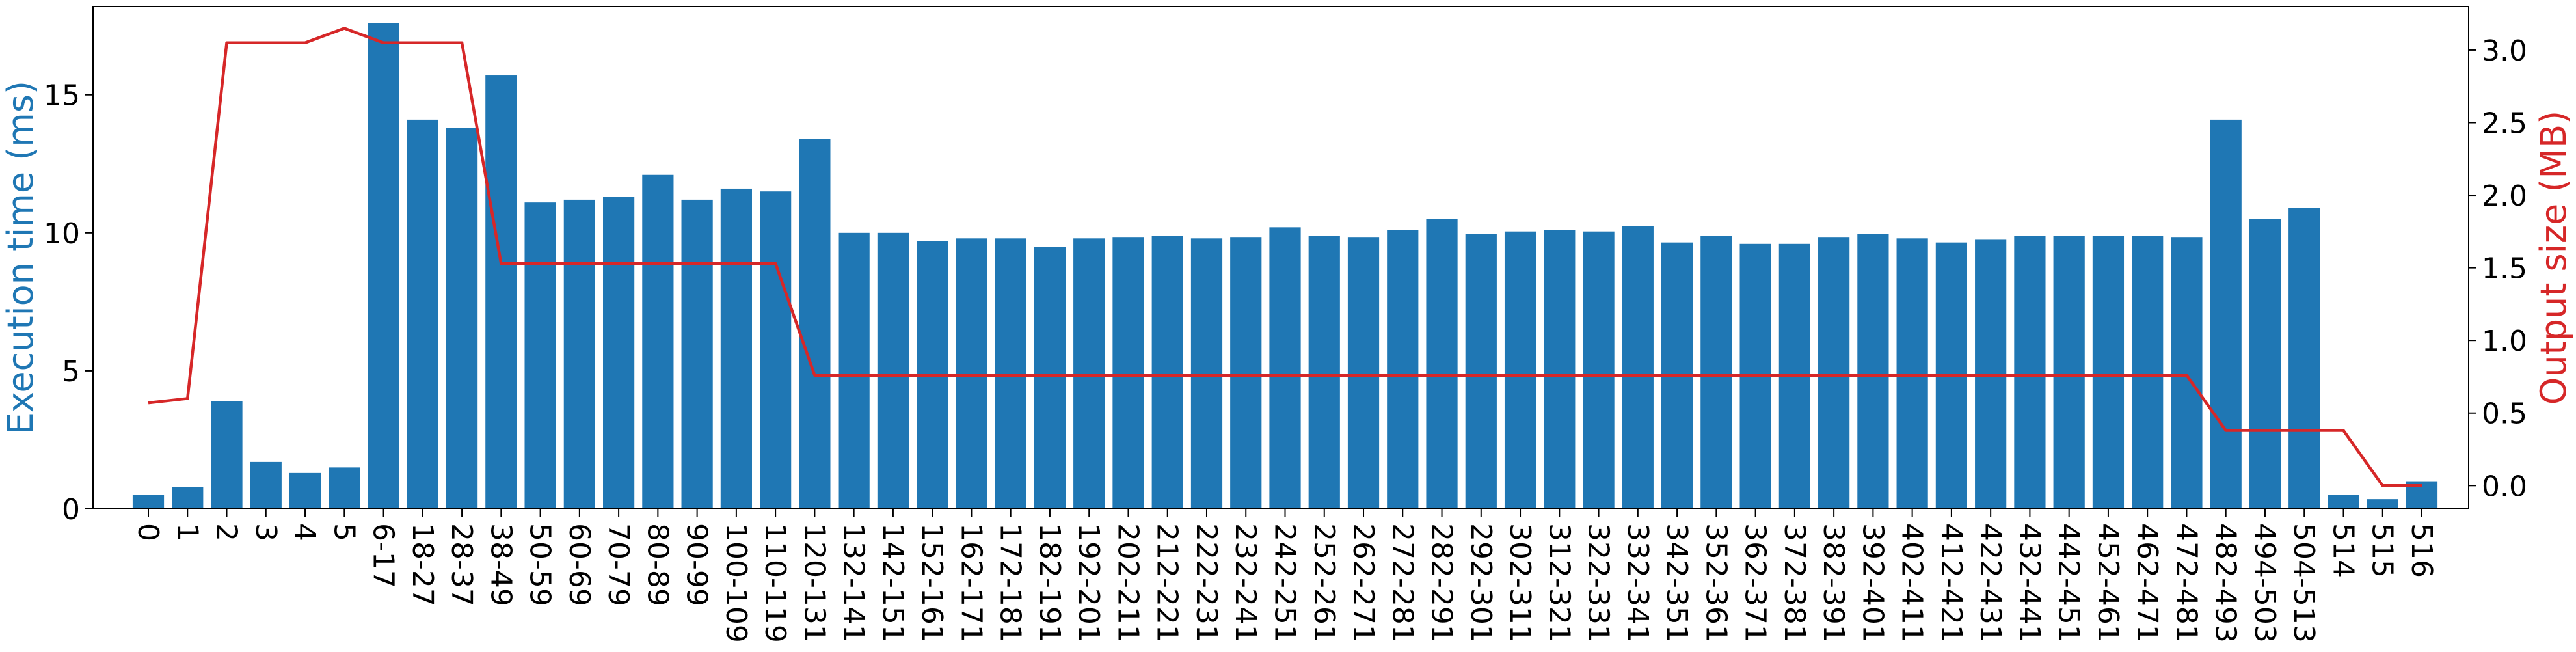 The image size is (2576, 652). I want to click on x-tick-label: 162-171, so click(970, 583).